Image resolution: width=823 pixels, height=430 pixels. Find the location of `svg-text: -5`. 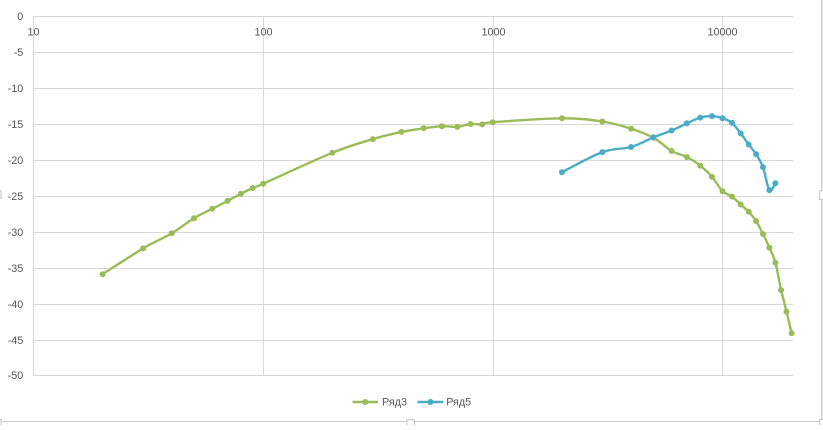

svg-text: -5 is located at coordinates (19, 53).